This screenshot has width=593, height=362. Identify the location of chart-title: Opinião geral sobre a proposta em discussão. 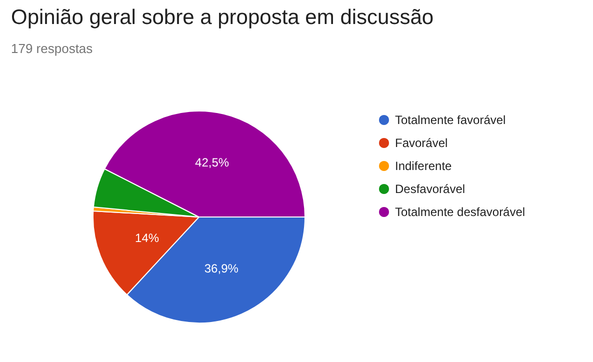
(222, 17).